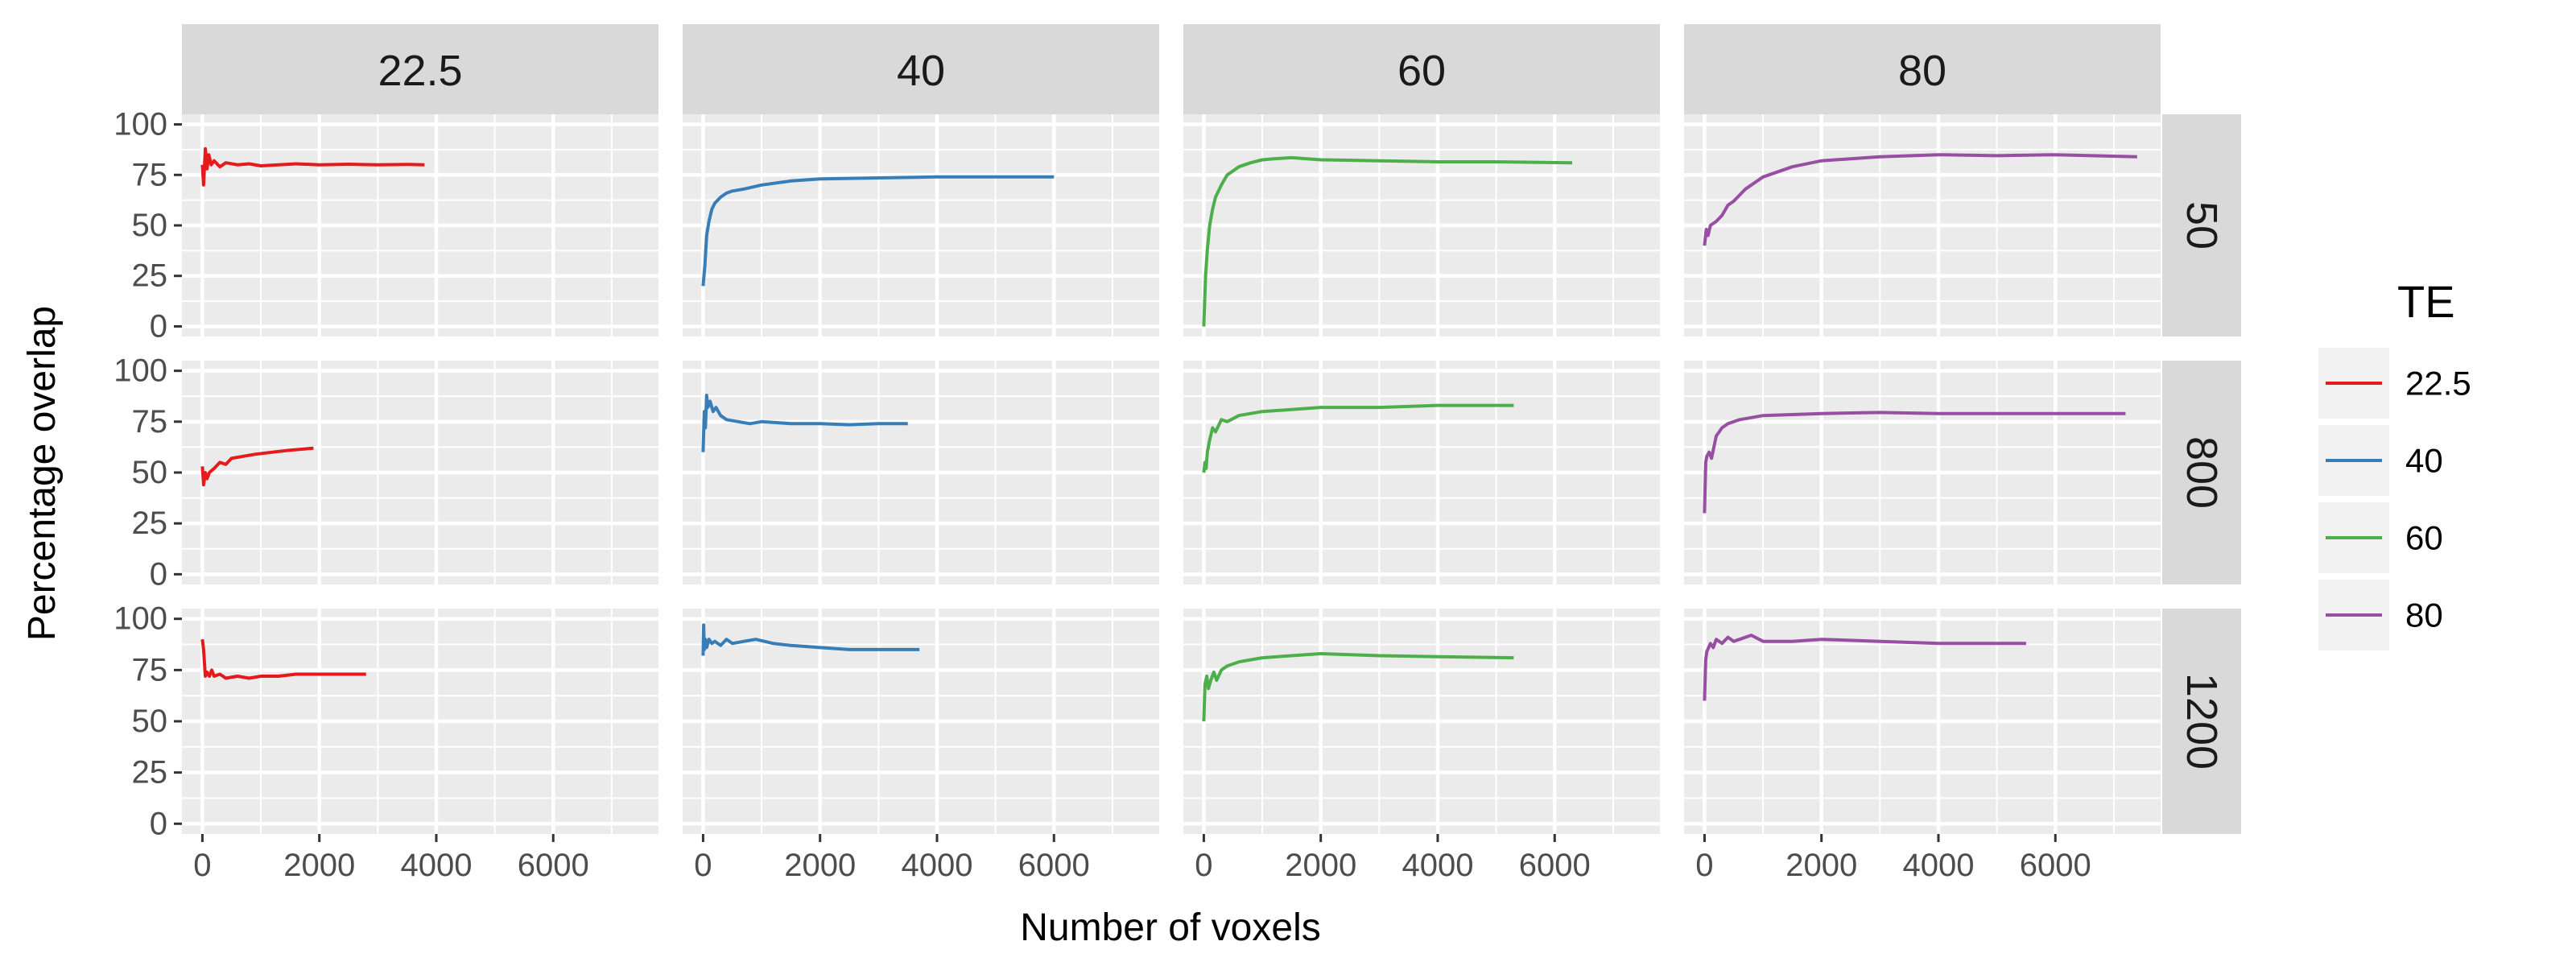  Describe the element at coordinates (1922, 721) in the screenshot. I see `panel-r1200-c80` at that location.